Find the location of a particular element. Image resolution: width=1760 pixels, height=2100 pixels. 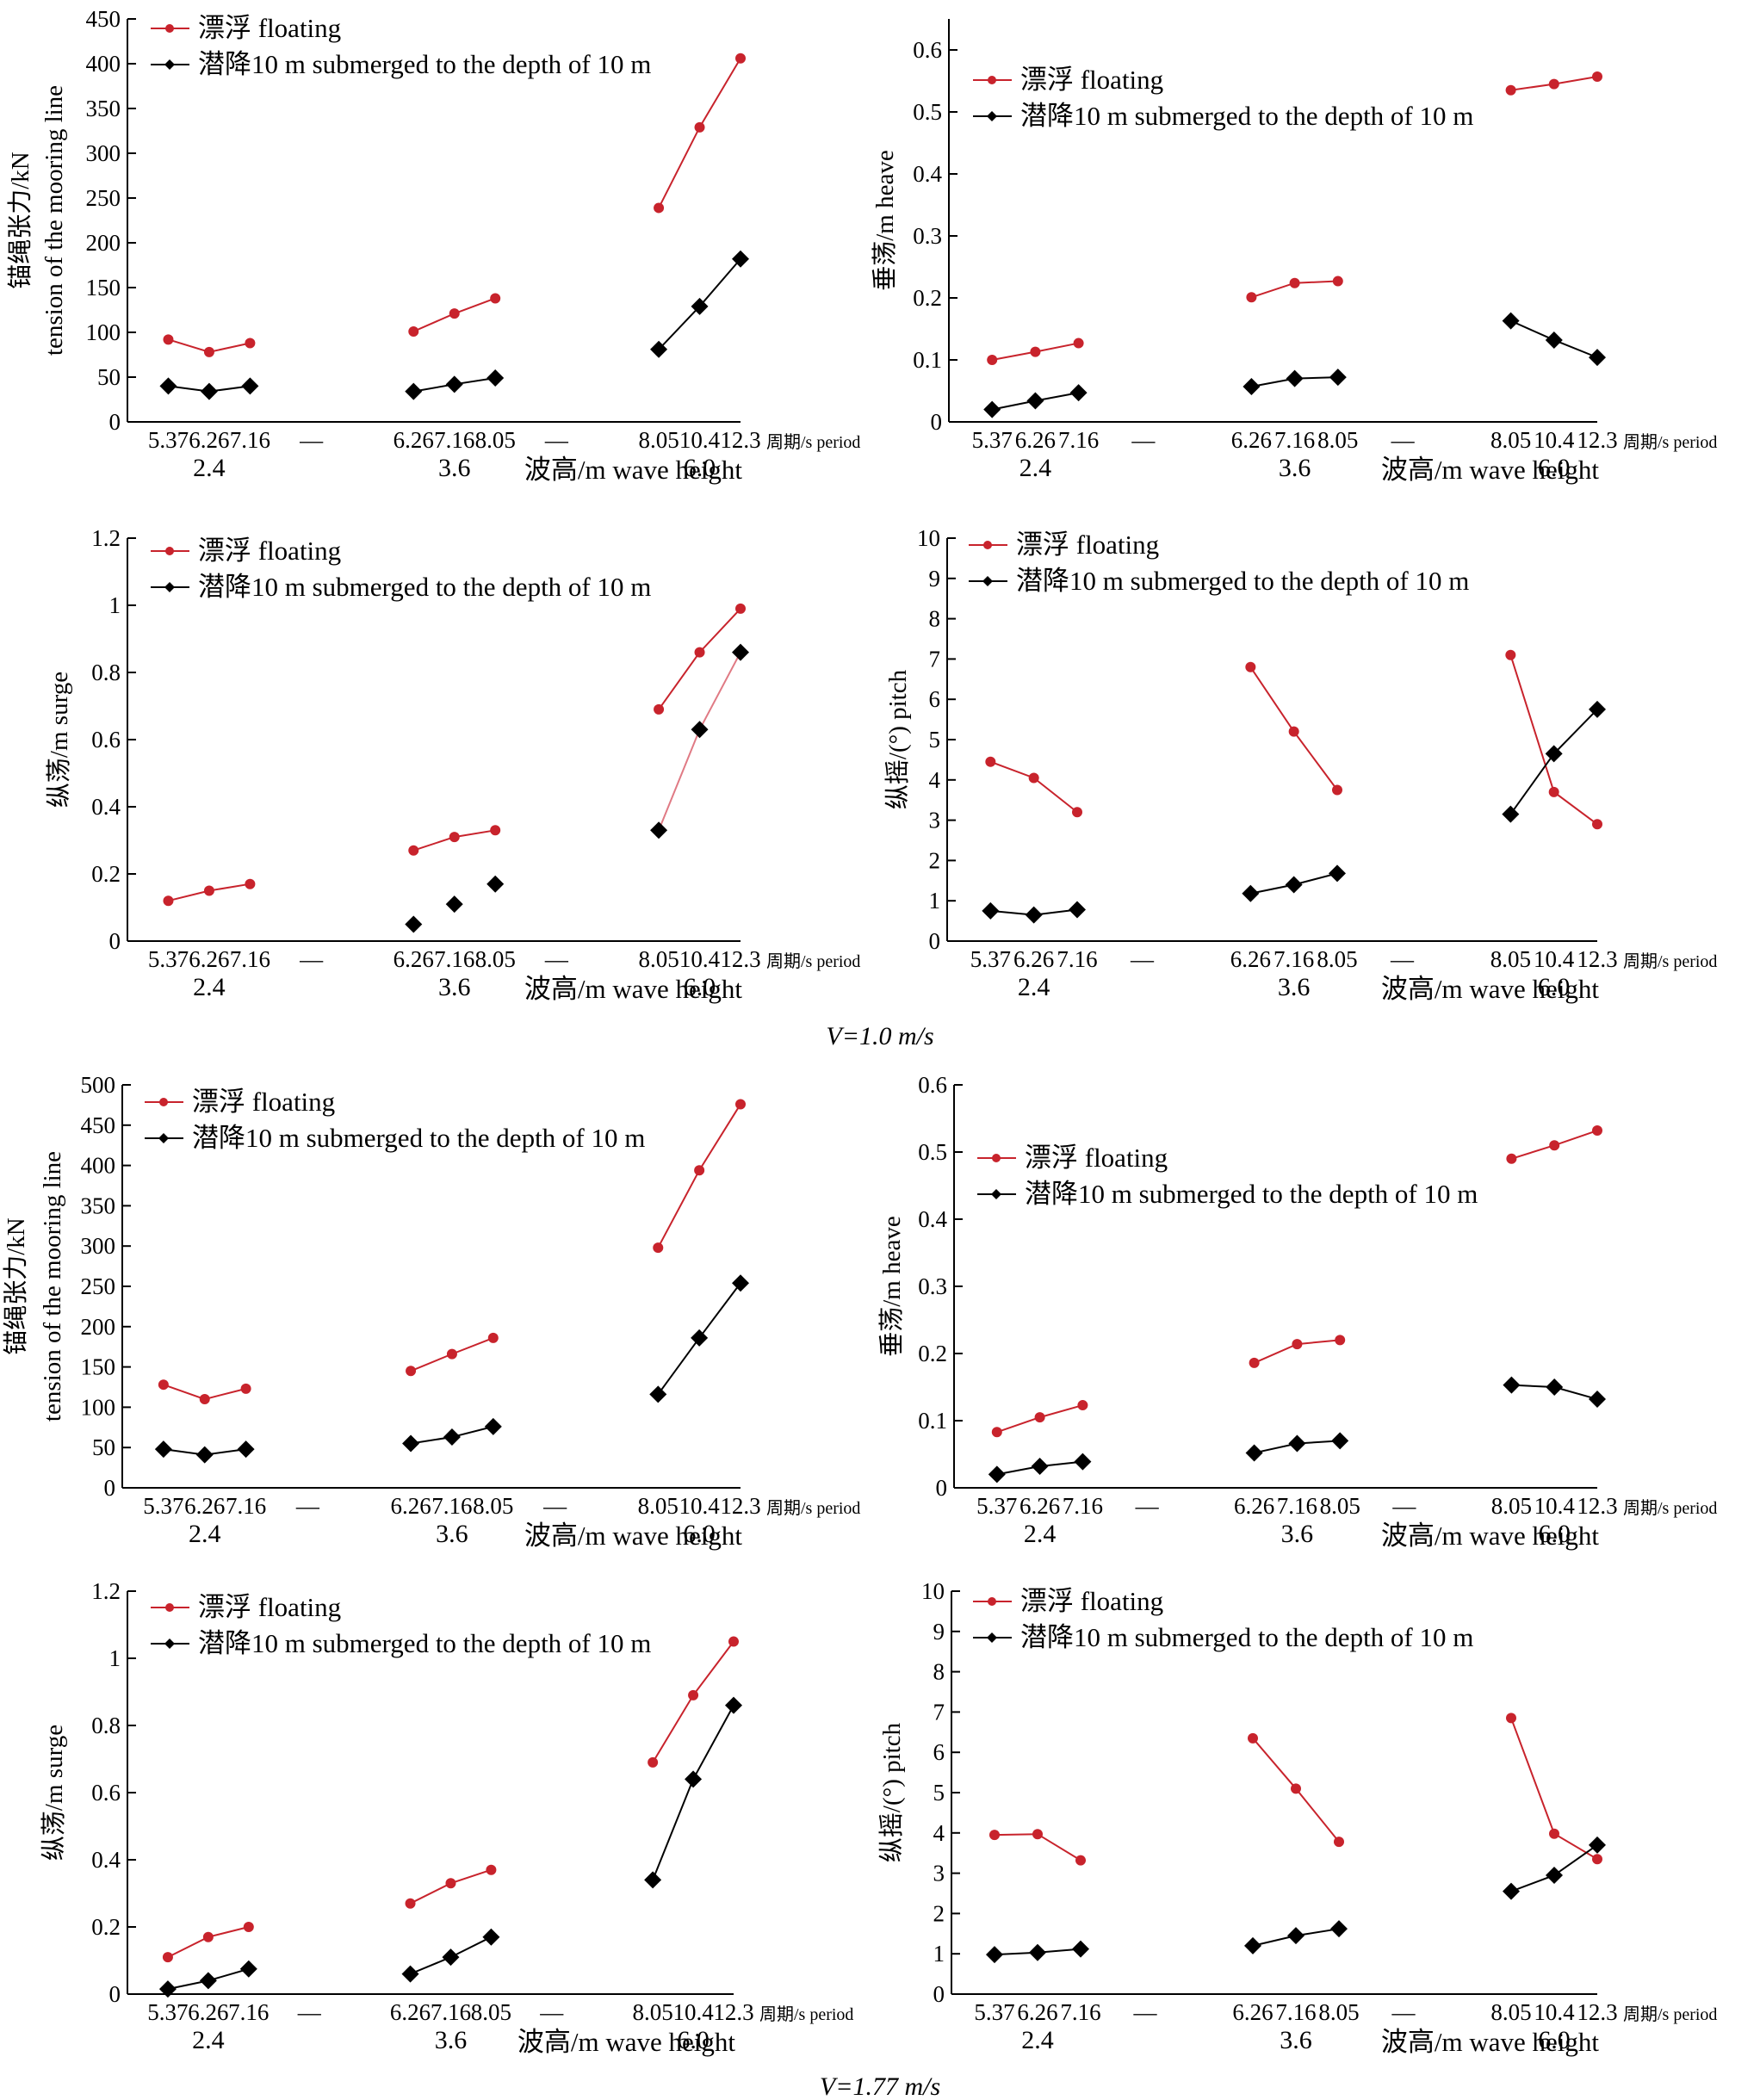

y-tick-label: 8 is located at coordinates (935, 619).